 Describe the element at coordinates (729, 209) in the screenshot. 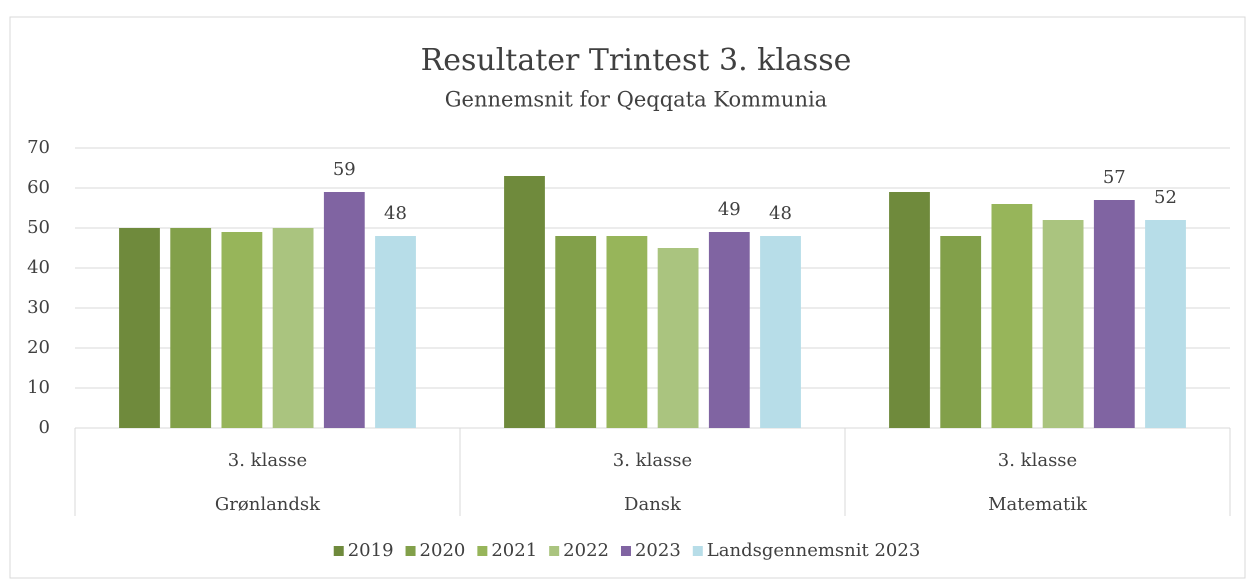

I see `data-label: 49` at that location.